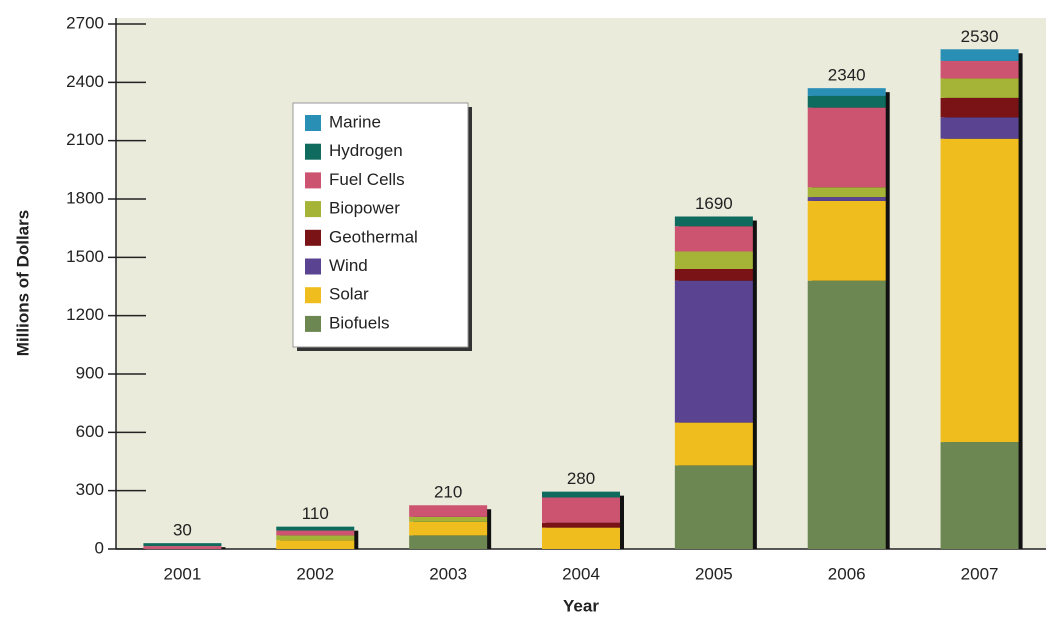 The width and height of the screenshot is (1052, 619). I want to click on legend-label: Biopower, so click(364, 208).